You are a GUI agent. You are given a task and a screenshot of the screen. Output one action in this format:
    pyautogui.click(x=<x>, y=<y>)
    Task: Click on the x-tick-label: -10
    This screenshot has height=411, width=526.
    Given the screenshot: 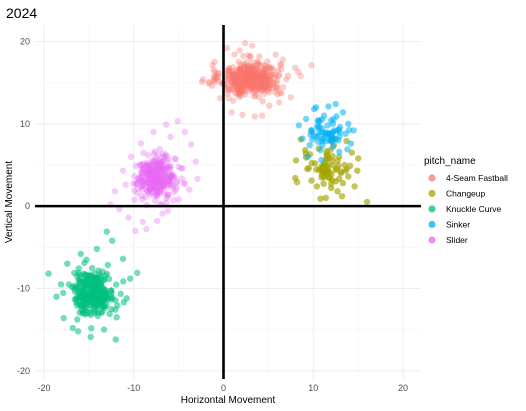 What is the action you would take?
    pyautogui.click(x=133, y=388)
    